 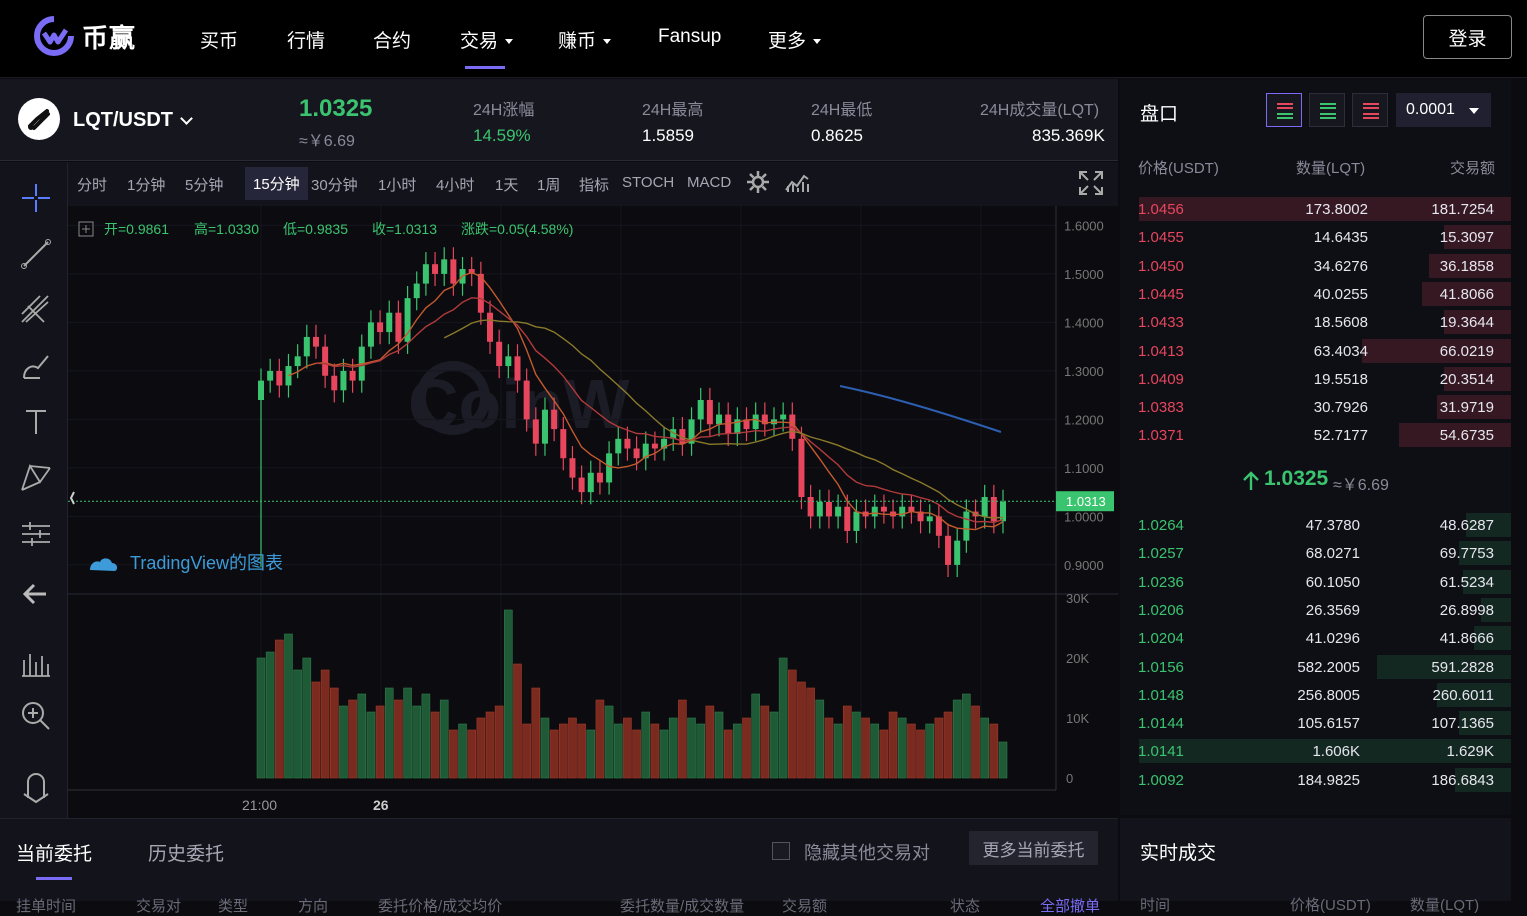 I want to click on ob-bid-row: 1.0236 60.1050 61.5234, so click(x=1315, y=582).